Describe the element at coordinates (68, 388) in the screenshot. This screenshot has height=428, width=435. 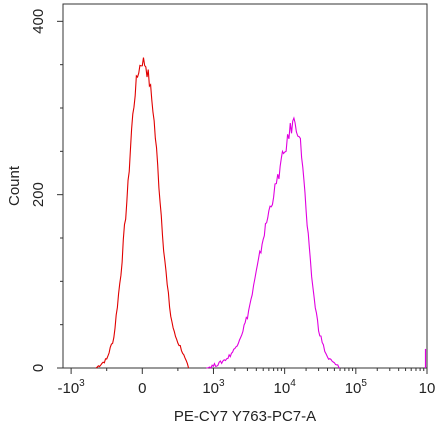
I see `x-tick-label-base: -10` at that location.